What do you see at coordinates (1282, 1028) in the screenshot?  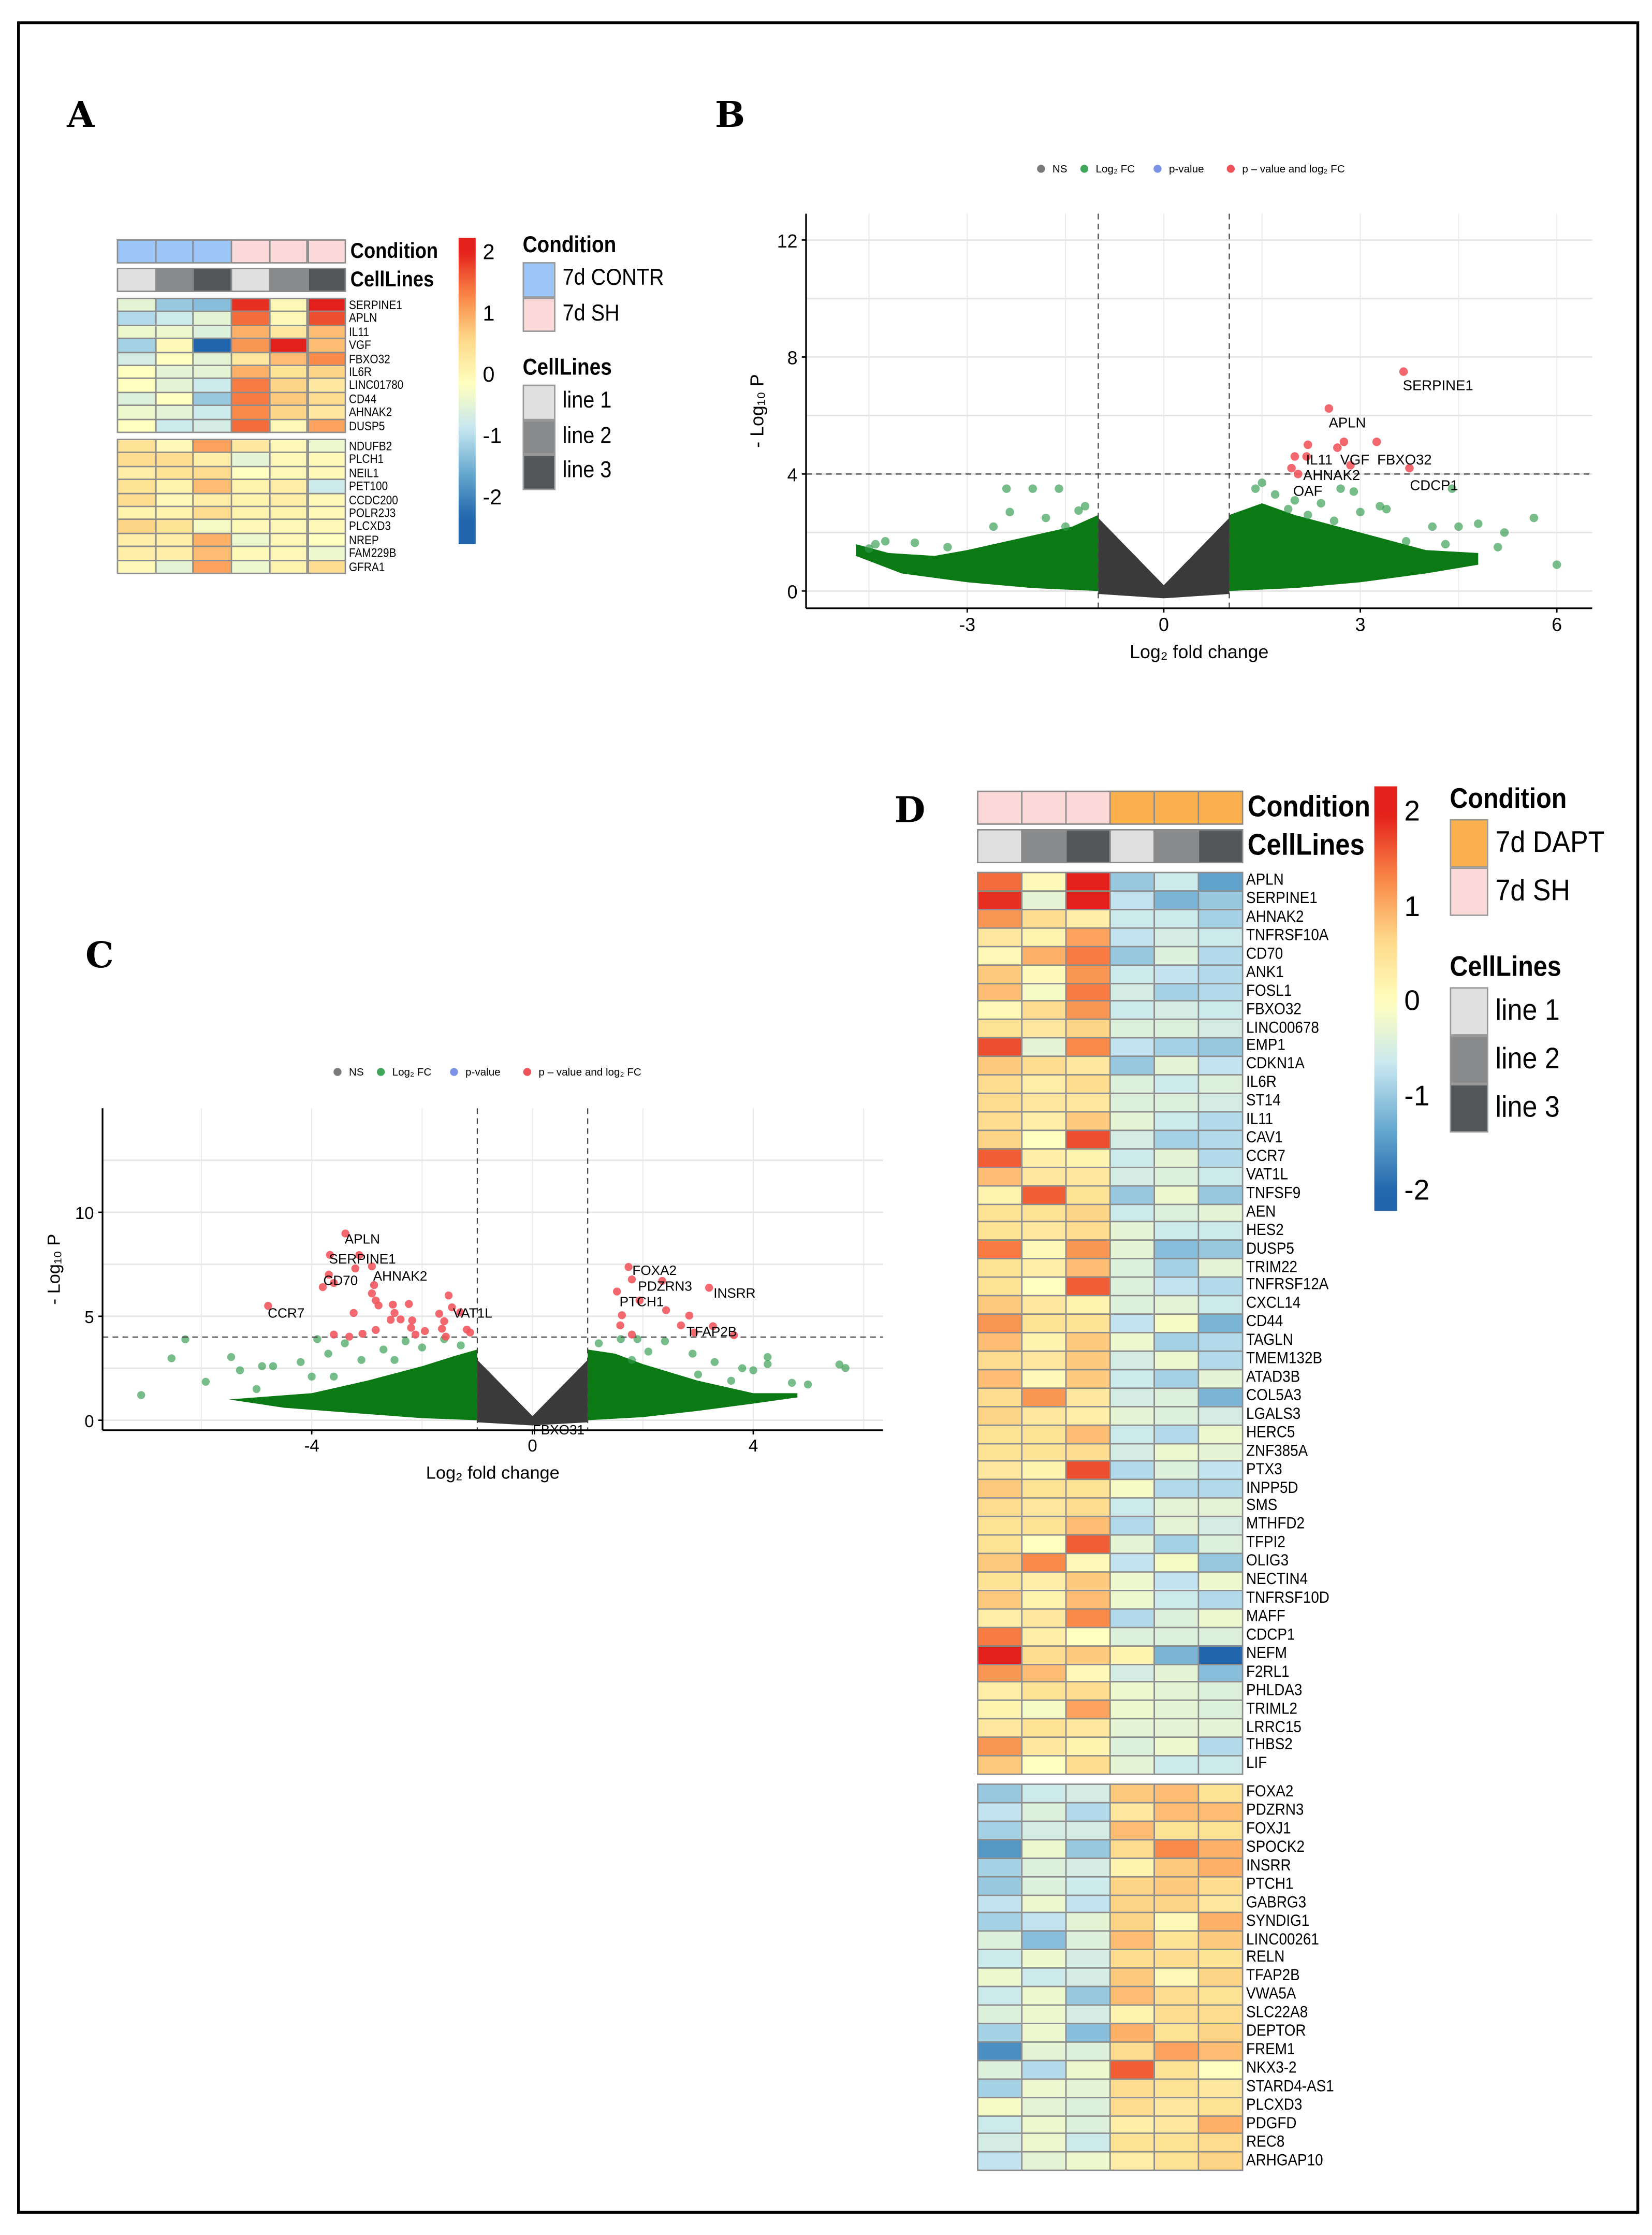 I see `gene-label: LINC00678` at bounding box center [1282, 1028].